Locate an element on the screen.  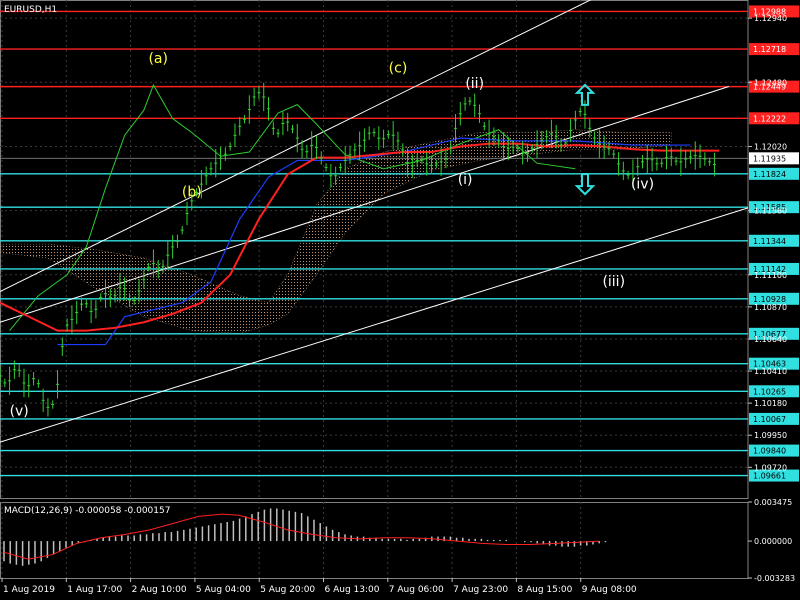
wave-label: (a) is located at coordinates (158, 59).